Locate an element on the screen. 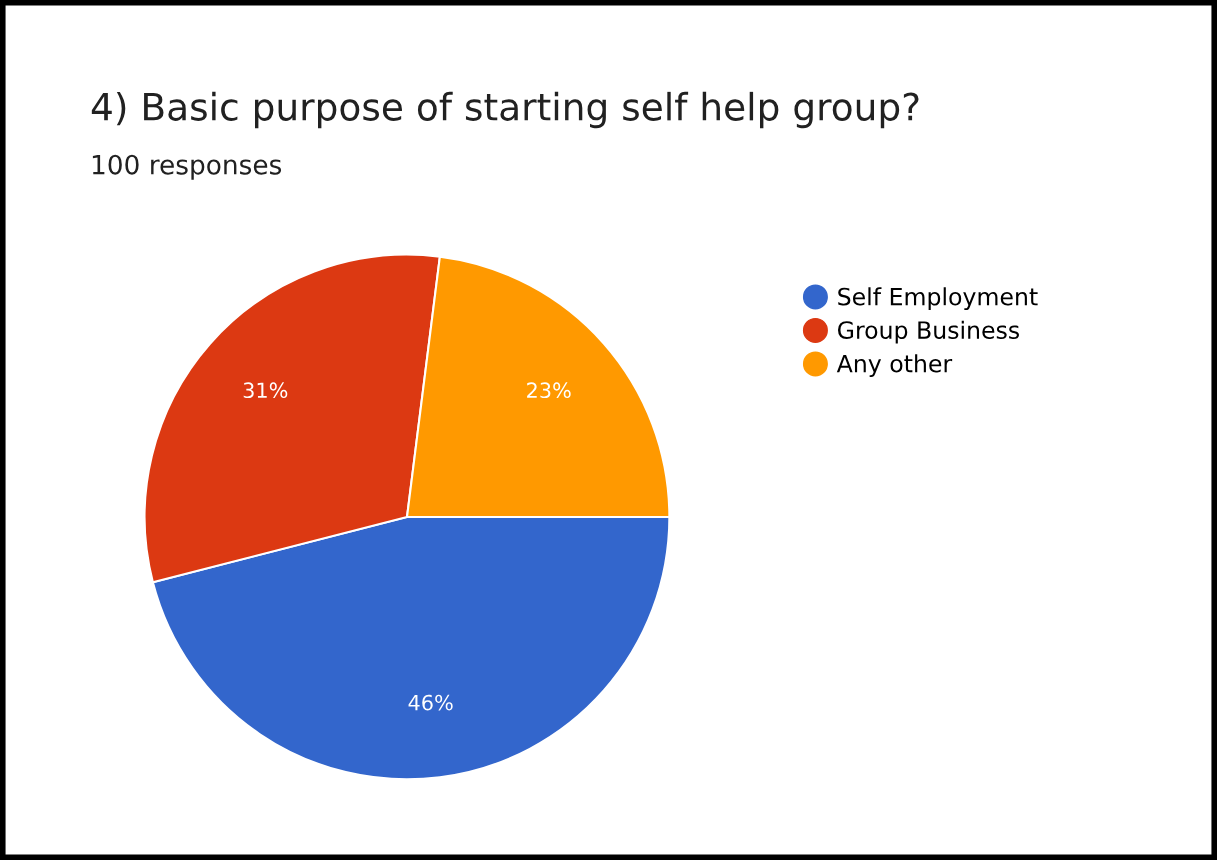 This screenshot has width=1217, height=860. legend-label: Self Employment is located at coordinates (938, 299).